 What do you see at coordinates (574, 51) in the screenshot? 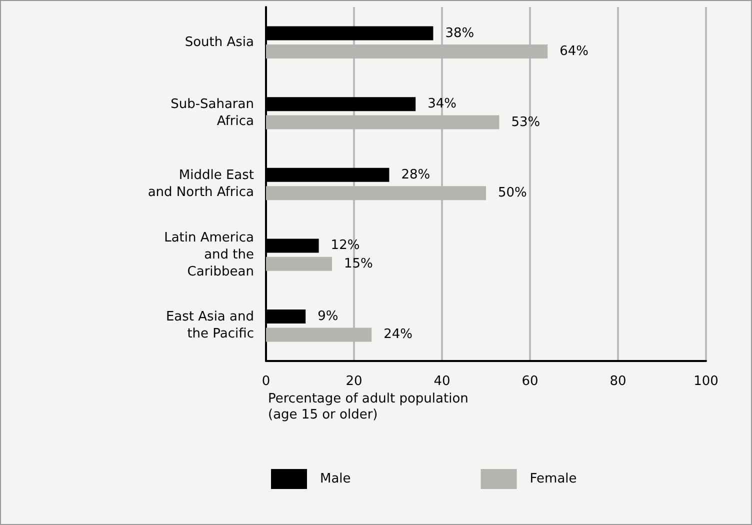
I see `data-label: 64%` at bounding box center [574, 51].